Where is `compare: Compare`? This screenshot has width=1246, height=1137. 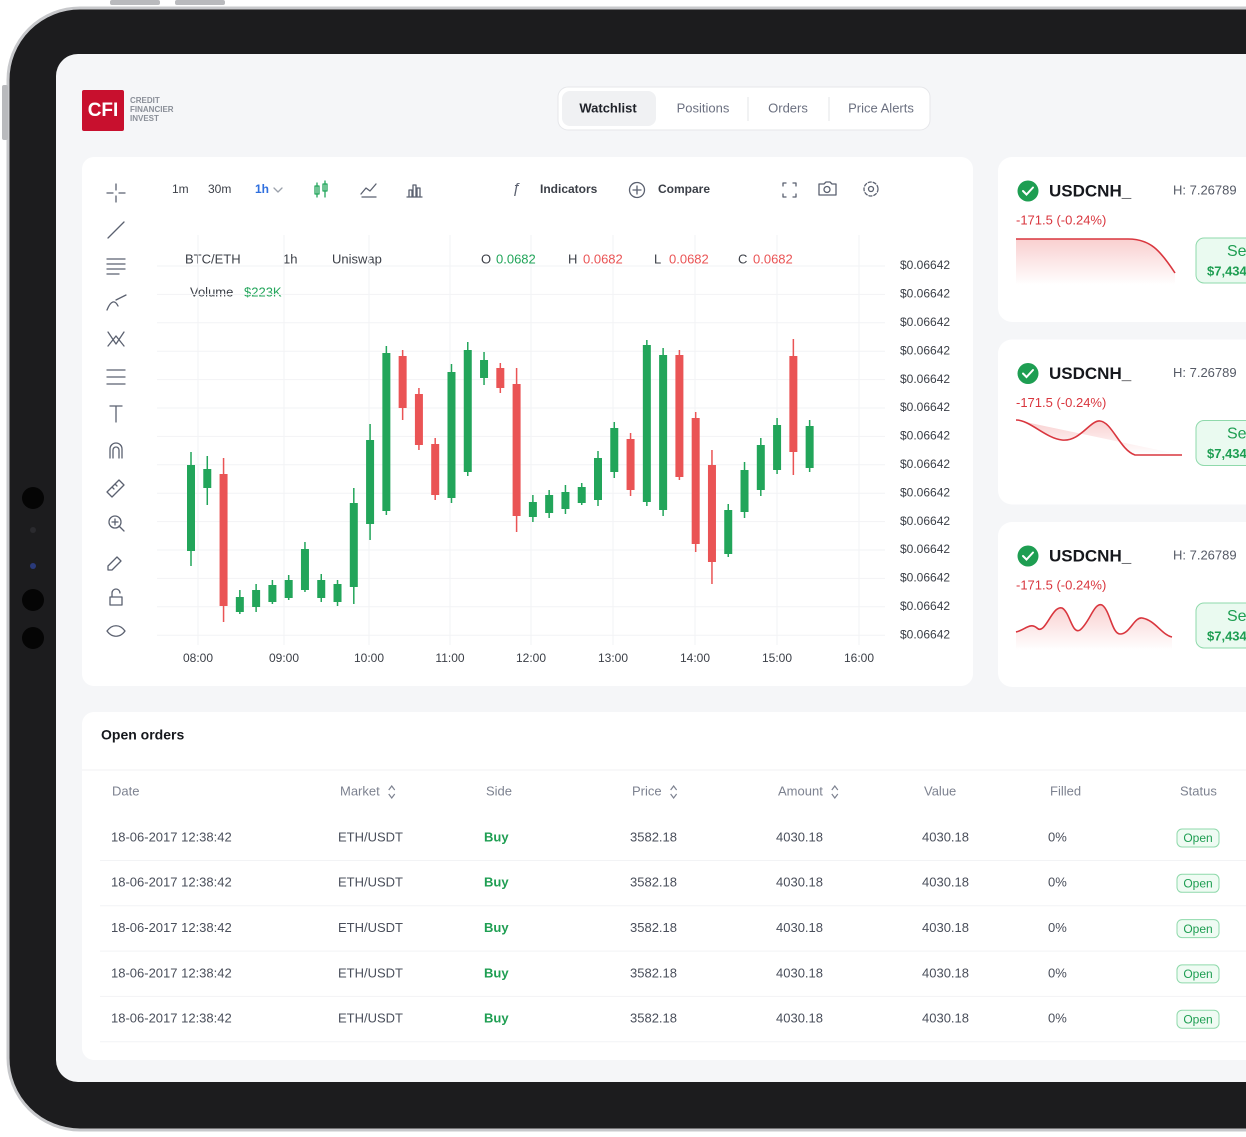 compare: Compare is located at coordinates (684, 189).